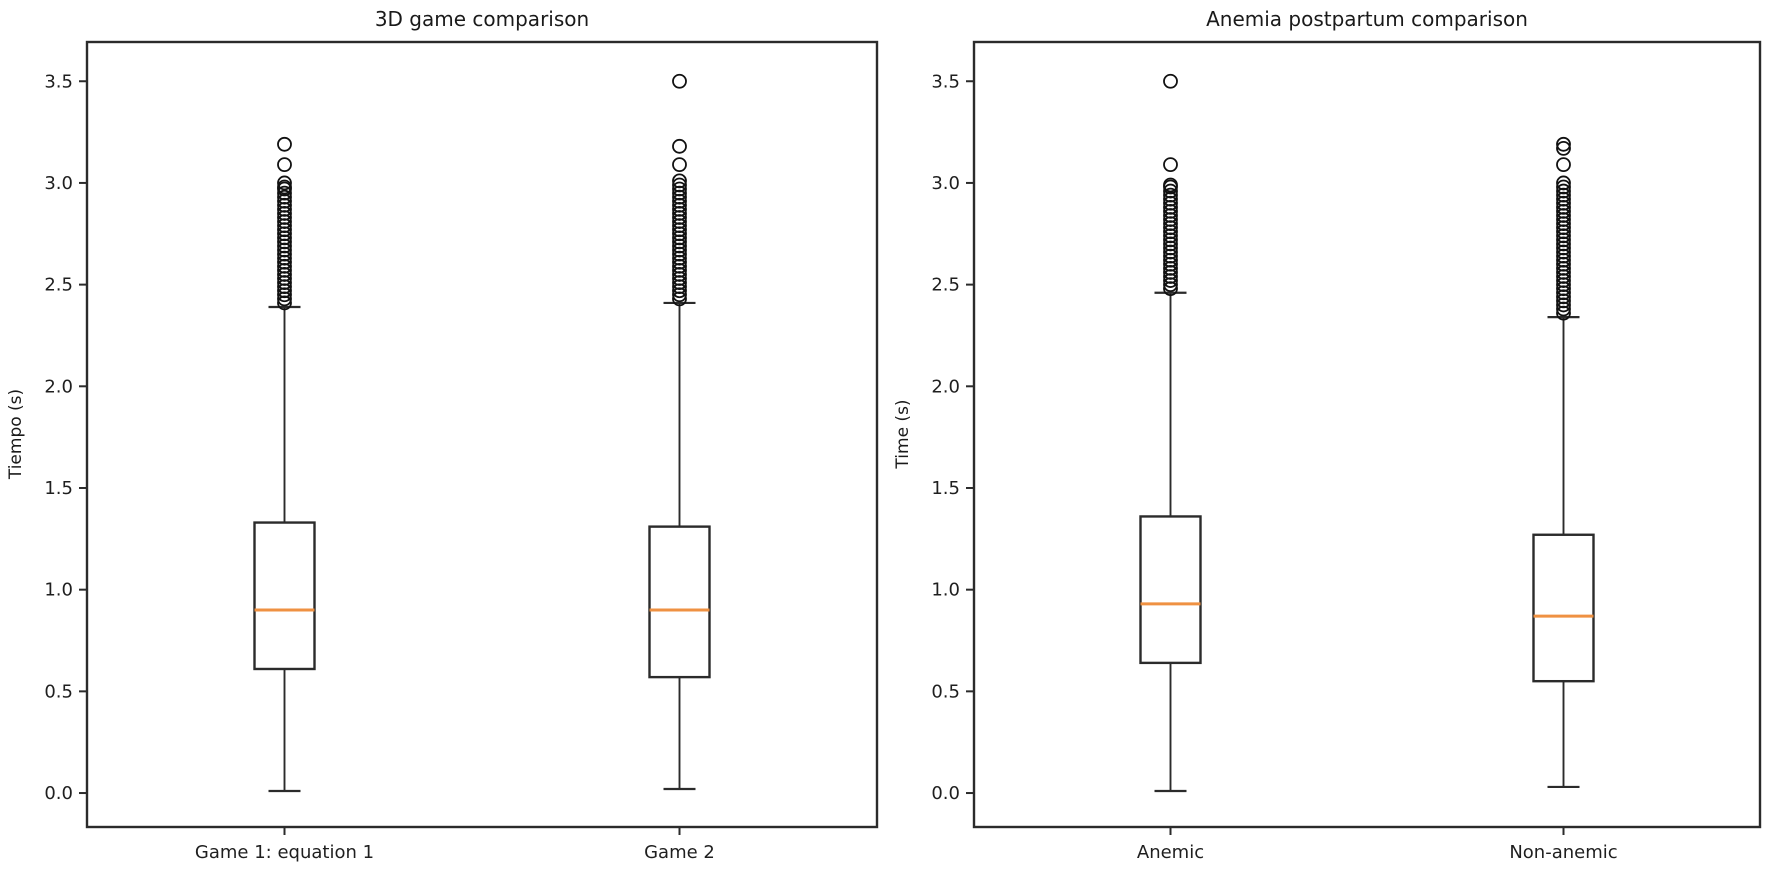 This screenshot has height=872, width=1772. Describe the element at coordinates (1563, 608) in the screenshot. I see `iqr-box-non-anemic` at that location.